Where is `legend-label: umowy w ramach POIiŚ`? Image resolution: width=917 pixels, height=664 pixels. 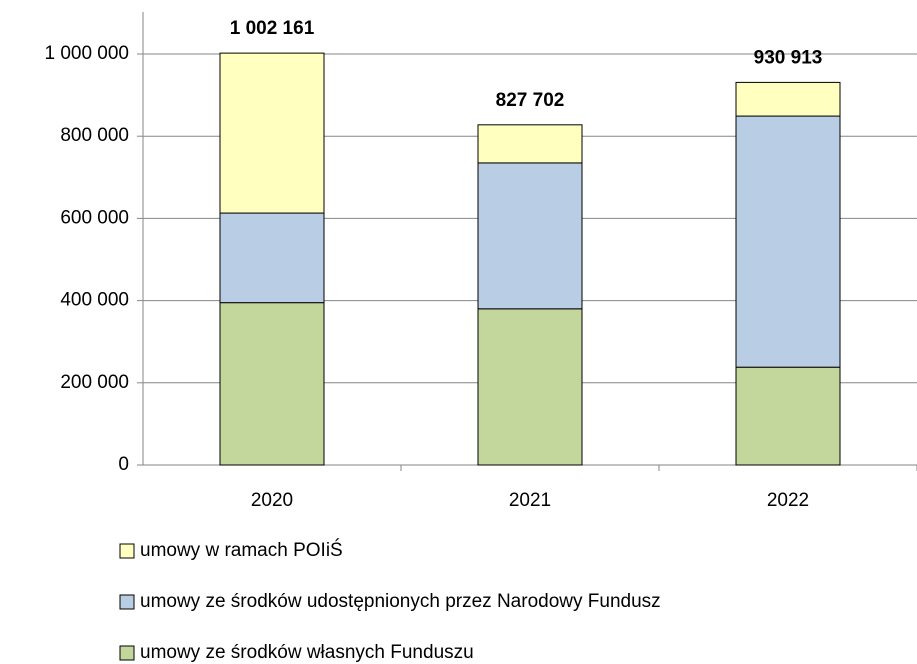 legend-label: umowy w ramach POIiŚ is located at coordinates (241, 550).